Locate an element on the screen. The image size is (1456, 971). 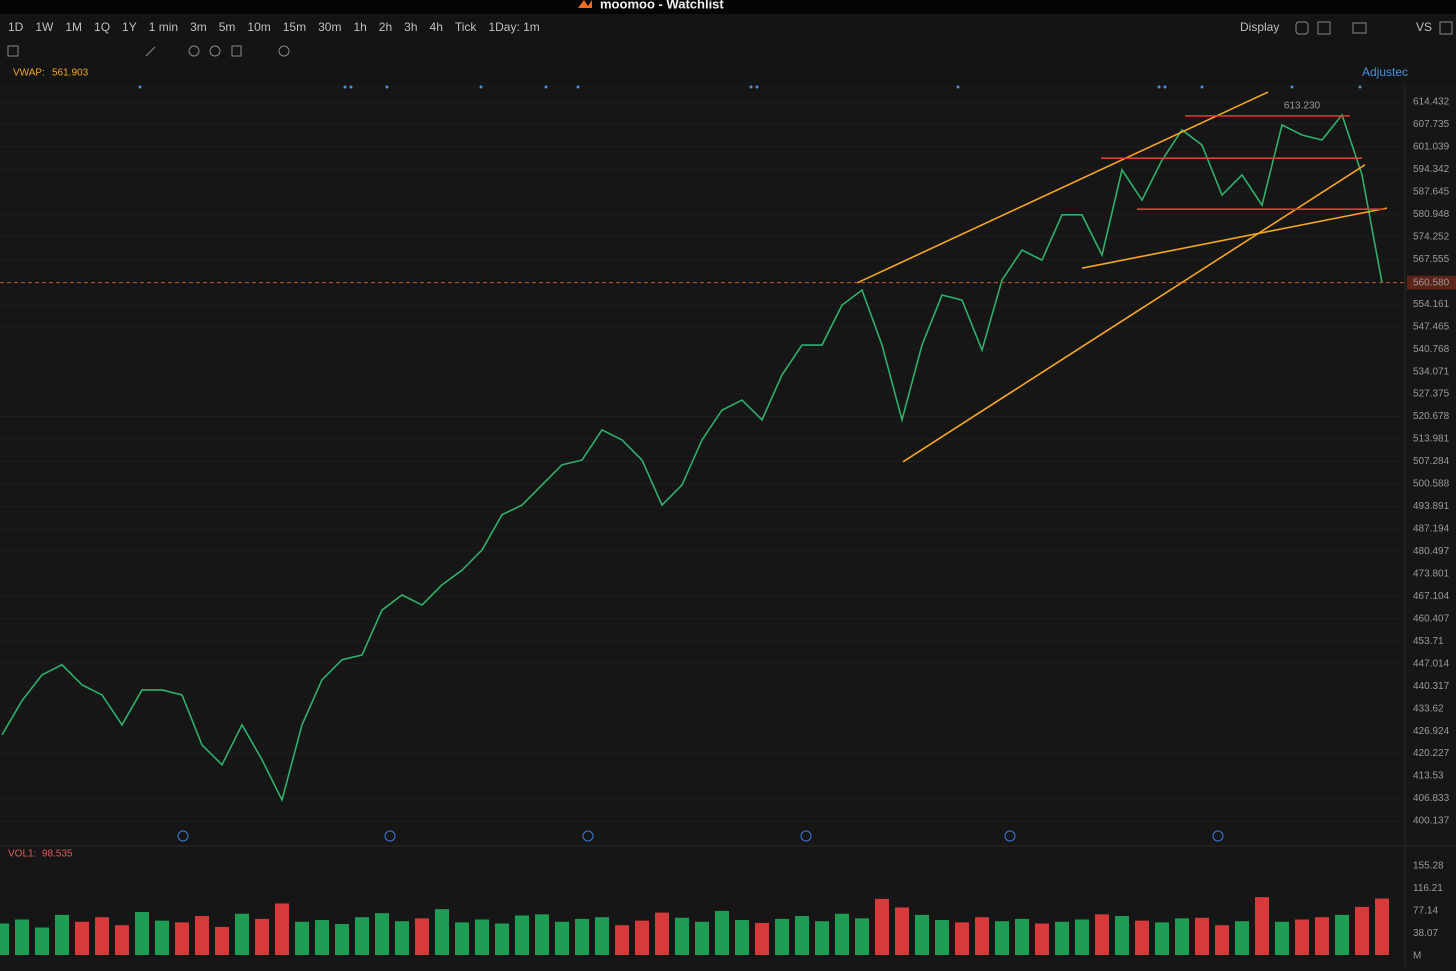
y-tick-label: 534.071 is located at coordinates (1431, 371).